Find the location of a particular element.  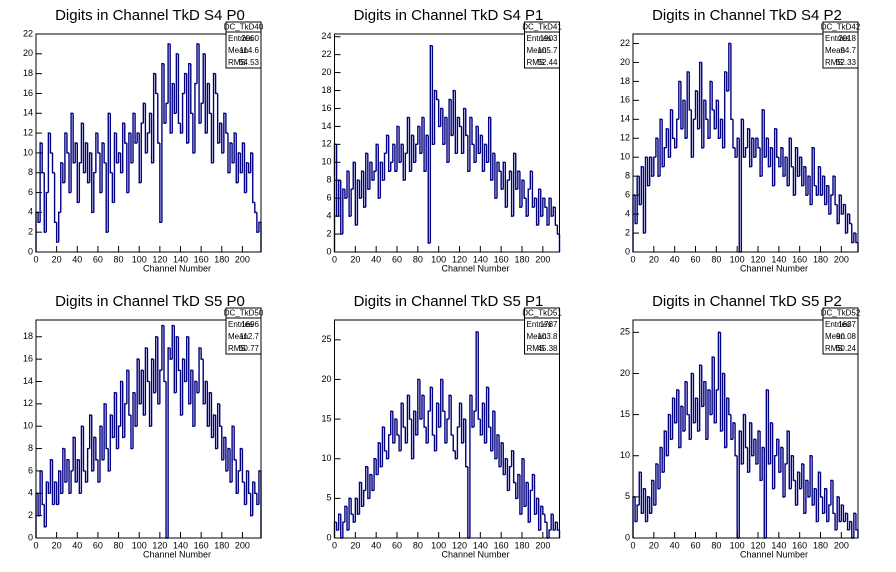

x-tick-label: 160 is located at coordinates (501, 545).